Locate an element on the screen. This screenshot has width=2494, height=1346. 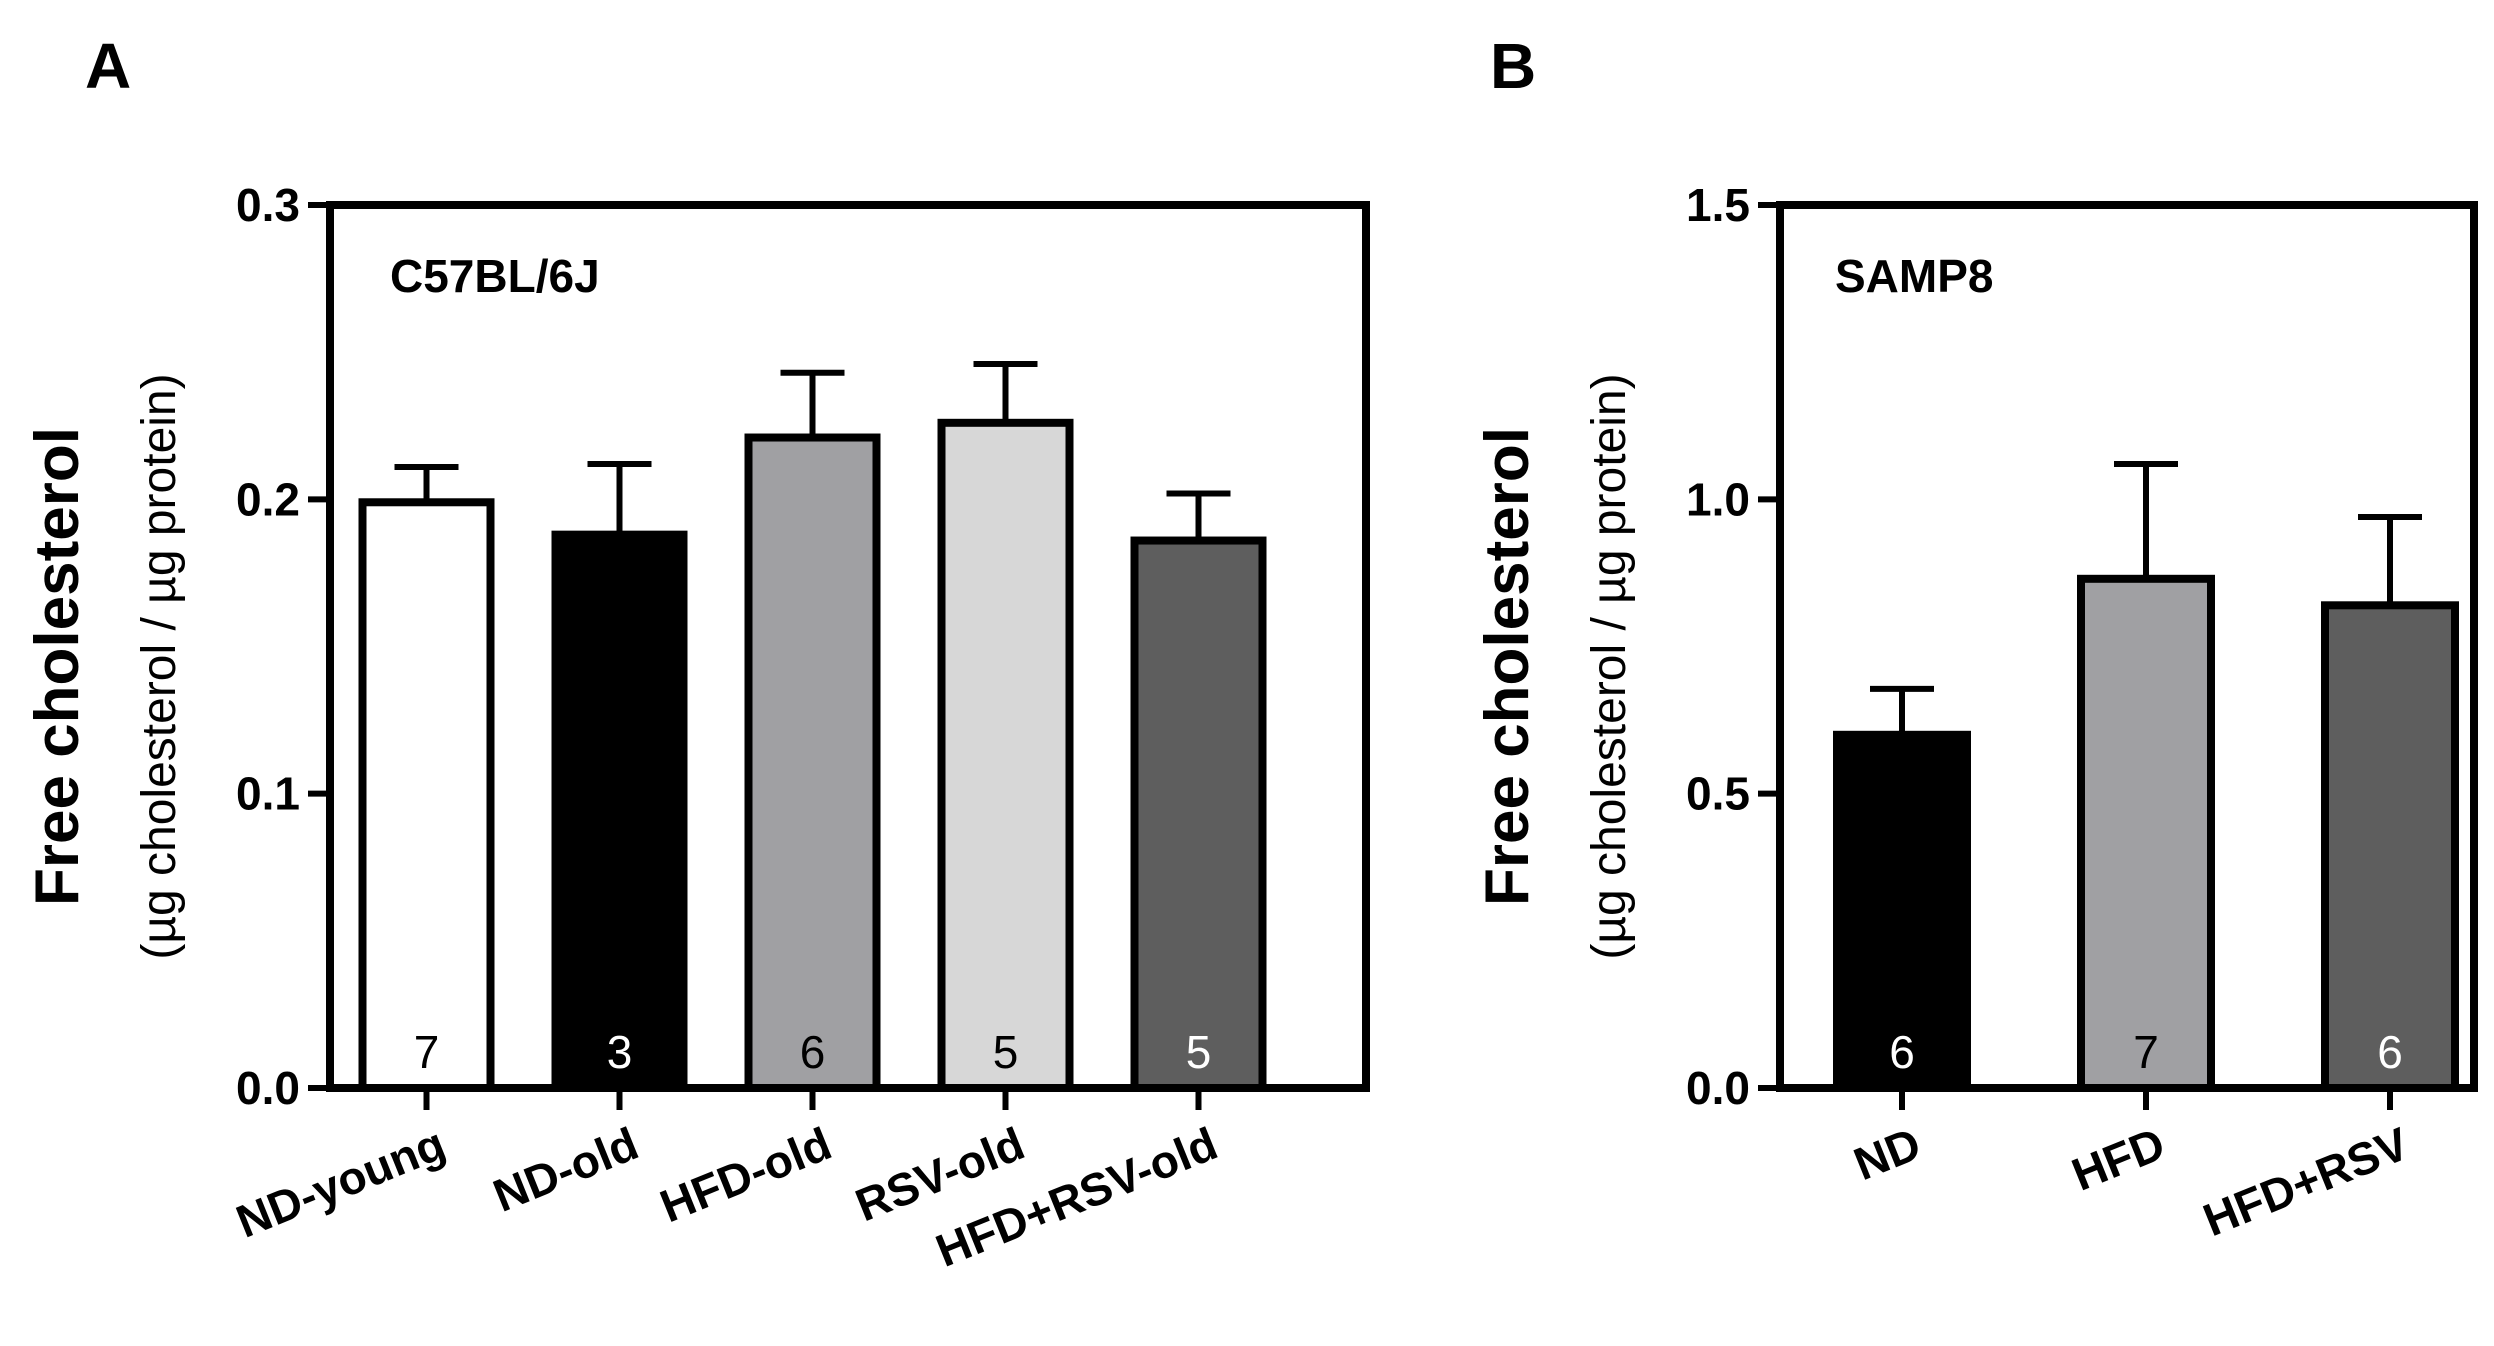
y-tick-label: 1.0 is located at coordinates (1718, 499).